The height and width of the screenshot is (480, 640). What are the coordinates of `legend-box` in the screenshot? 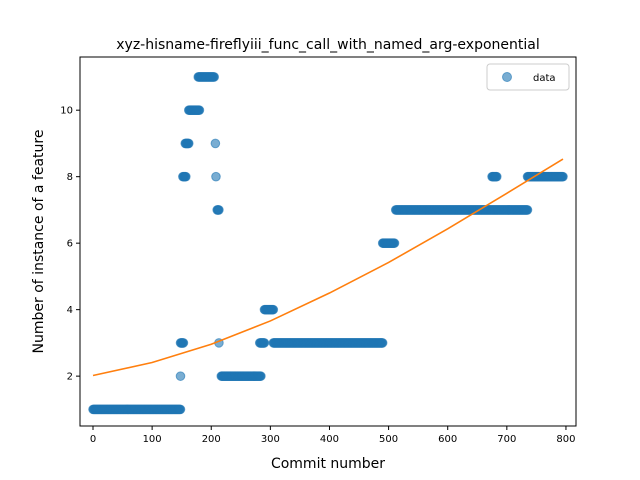 It's located at (528, 77).